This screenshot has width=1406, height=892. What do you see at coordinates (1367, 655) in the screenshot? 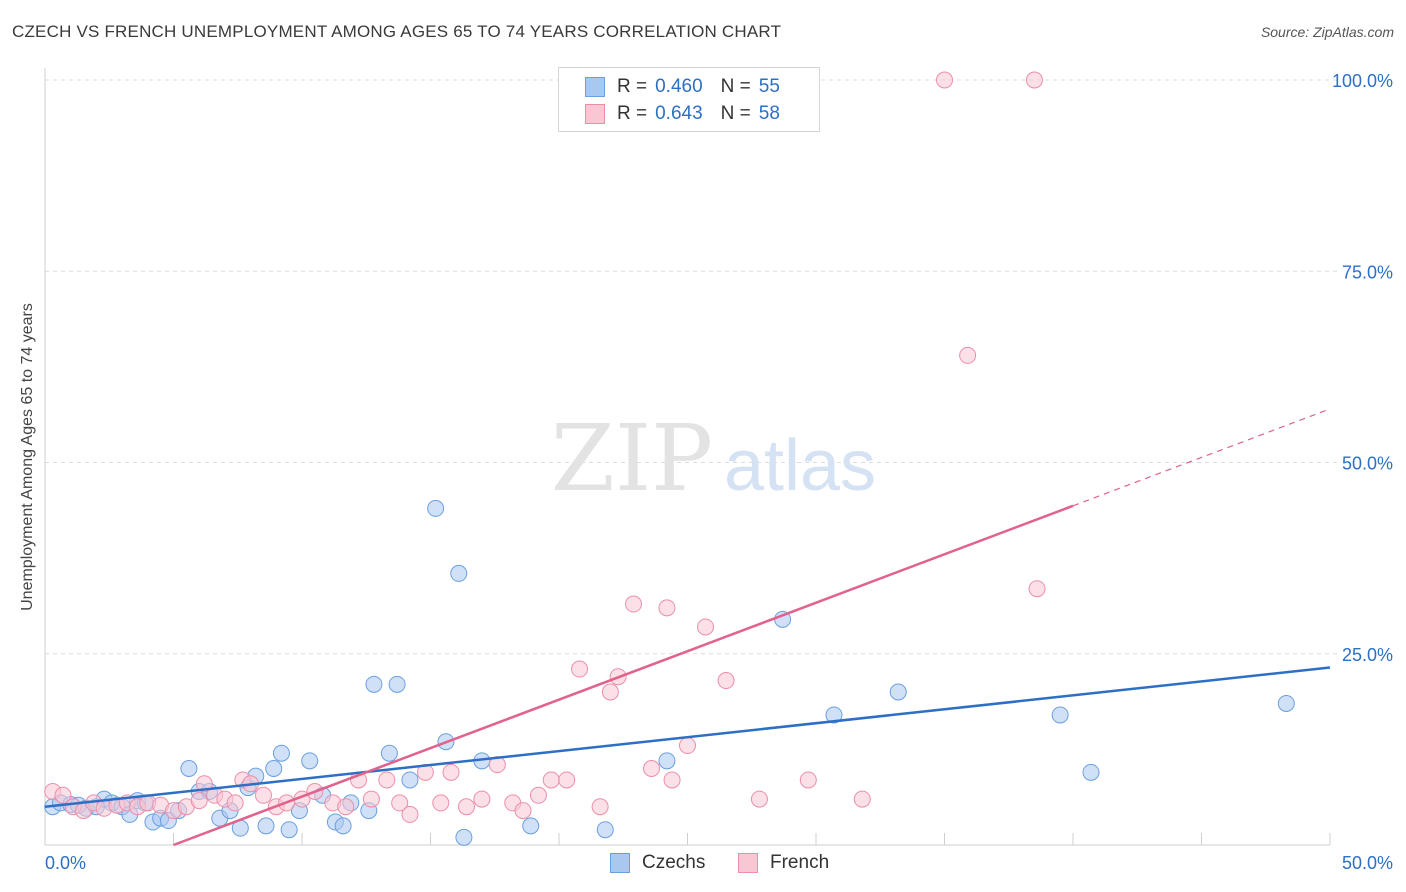
I see `y-tick-label: 25.0%` at bounding box center [1367, 655].